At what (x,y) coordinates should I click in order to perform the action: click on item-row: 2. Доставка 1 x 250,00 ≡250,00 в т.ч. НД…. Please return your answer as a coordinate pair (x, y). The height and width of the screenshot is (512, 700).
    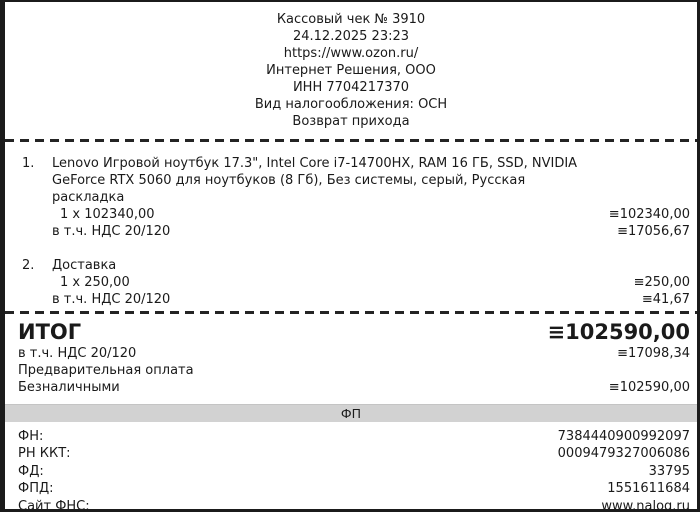
    Looking at the image, I should click on (356, 282).